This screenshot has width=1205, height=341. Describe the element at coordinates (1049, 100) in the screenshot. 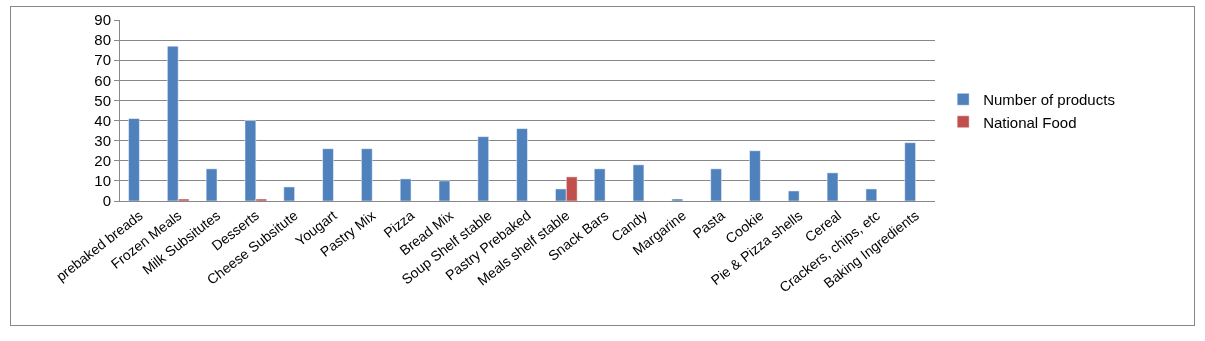

I see `legend-label: Number of products` at that location.